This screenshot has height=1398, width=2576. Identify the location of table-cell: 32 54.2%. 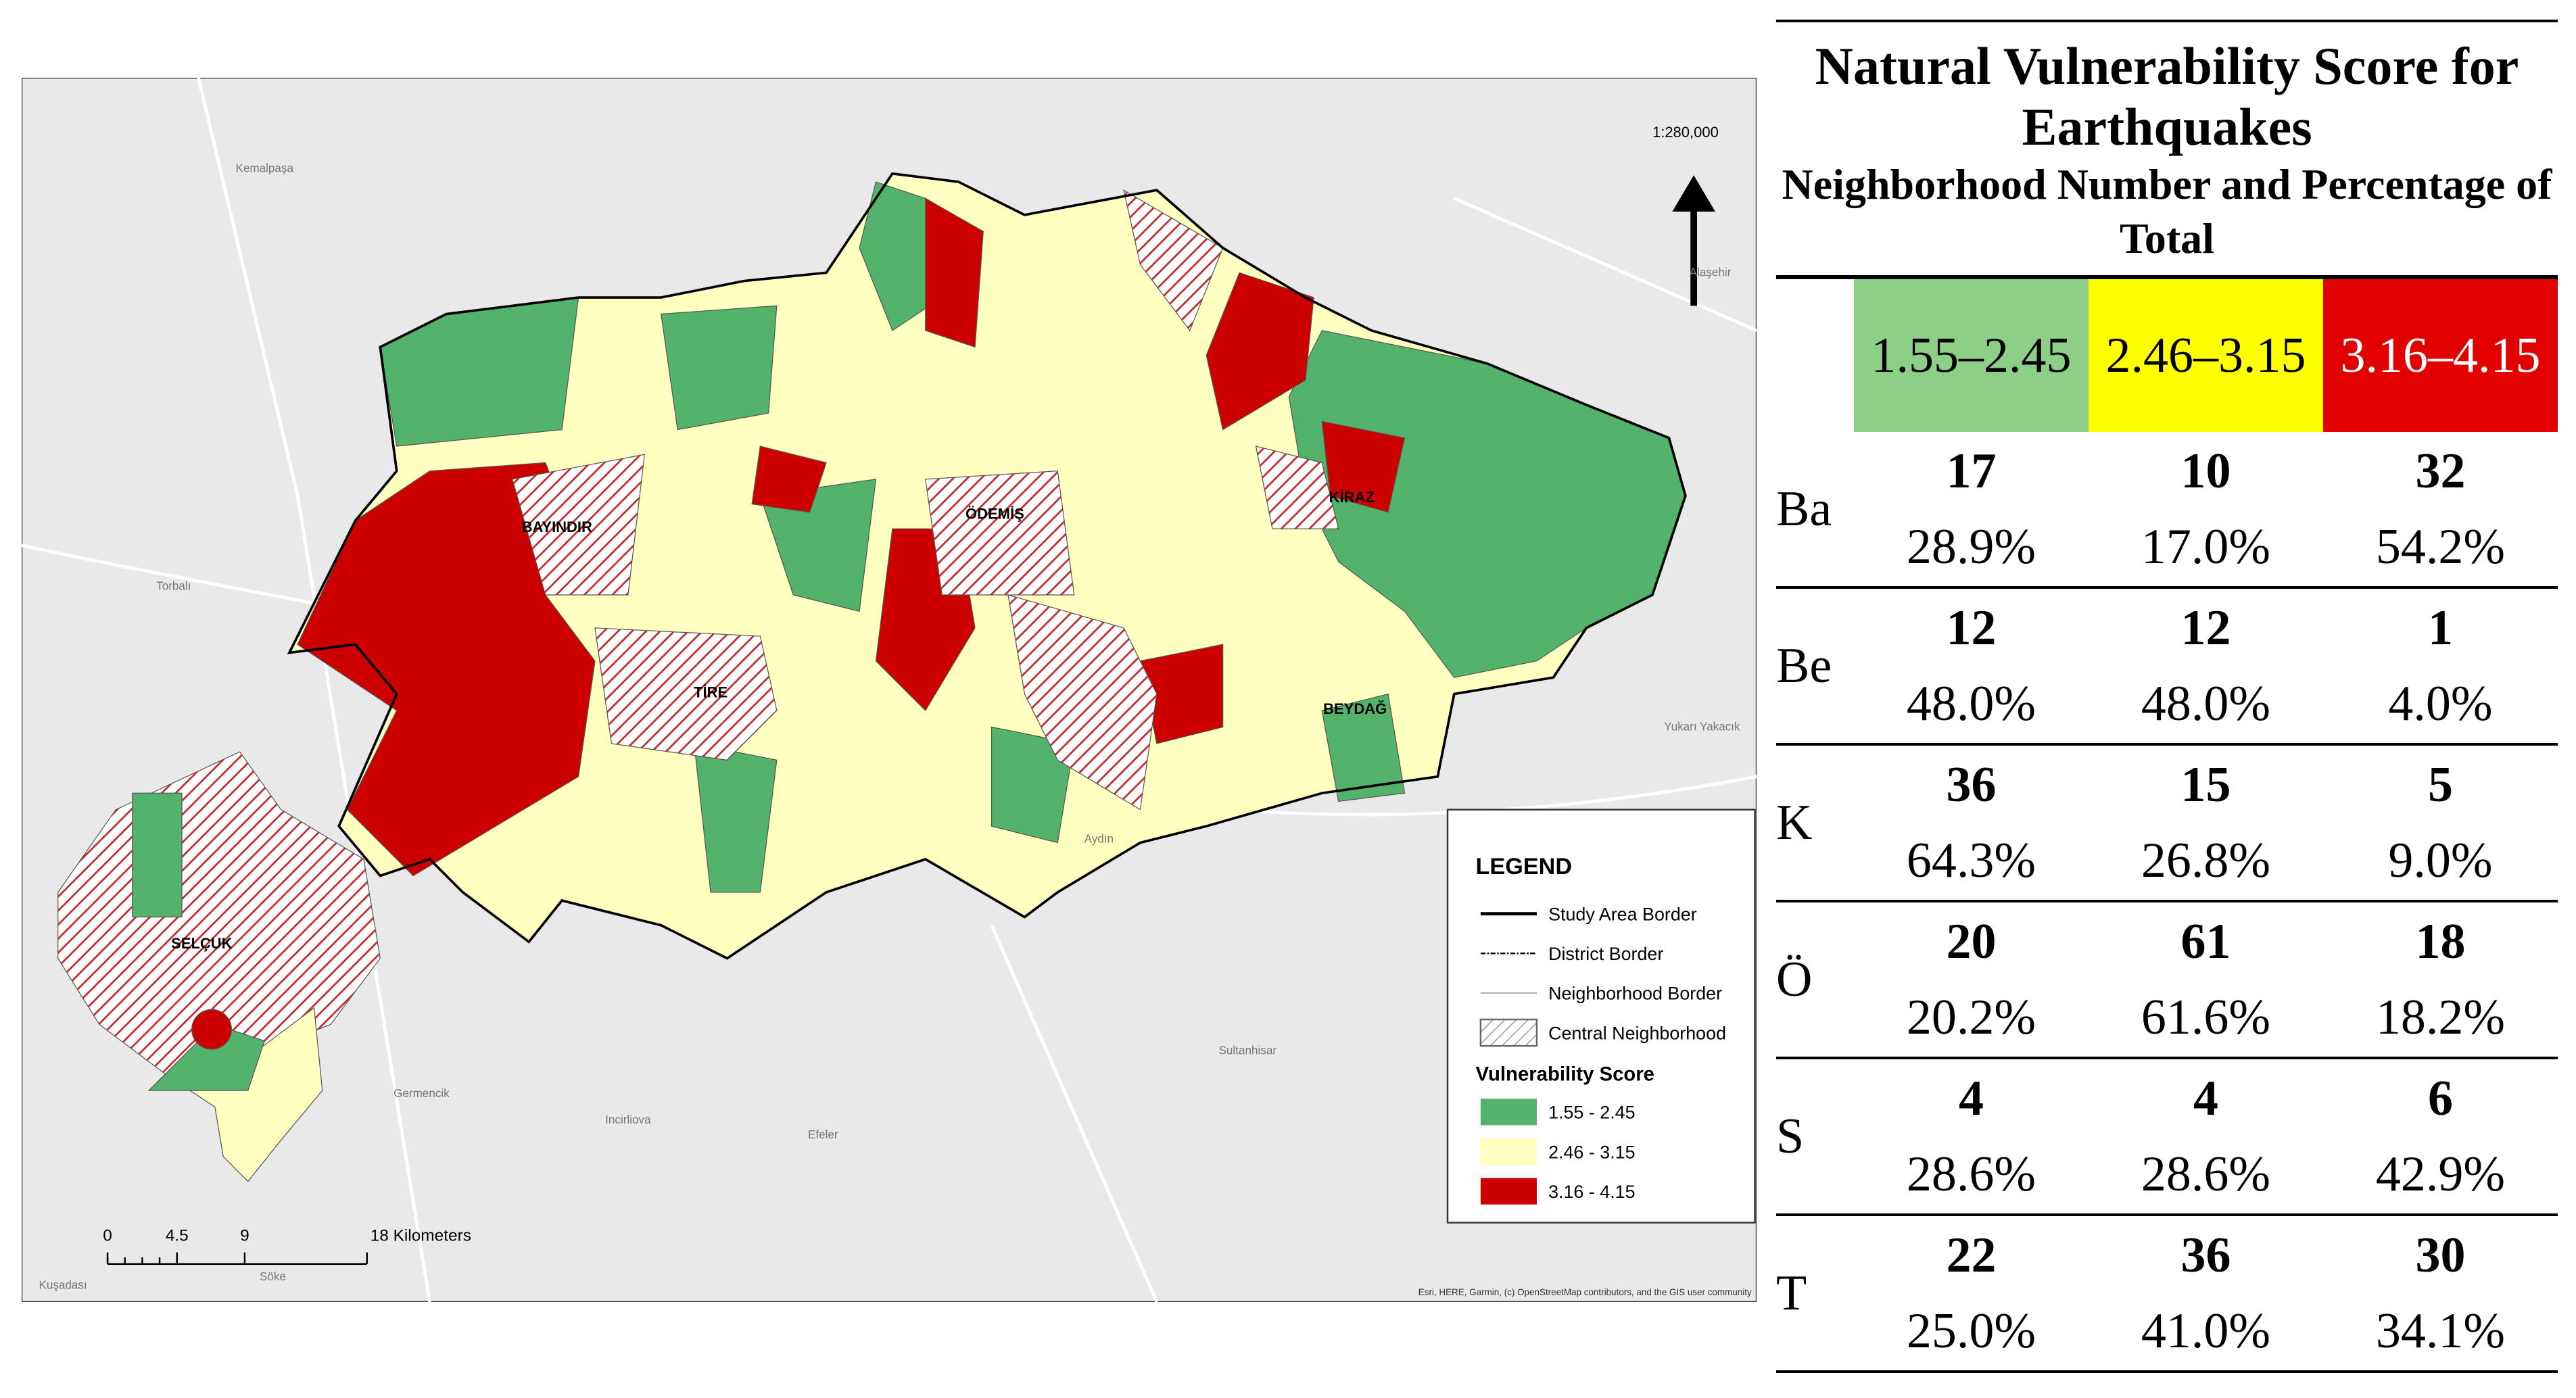
(2440, 511).